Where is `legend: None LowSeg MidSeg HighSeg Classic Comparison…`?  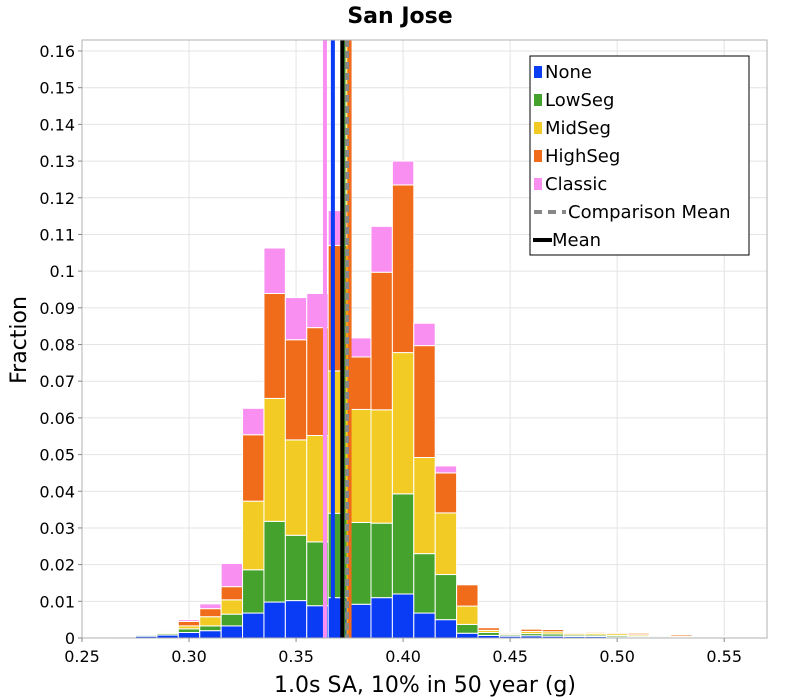
legend: None LowSeg MidSeg HighSeg Classic Comparison… is located at coordinates (639, 155).